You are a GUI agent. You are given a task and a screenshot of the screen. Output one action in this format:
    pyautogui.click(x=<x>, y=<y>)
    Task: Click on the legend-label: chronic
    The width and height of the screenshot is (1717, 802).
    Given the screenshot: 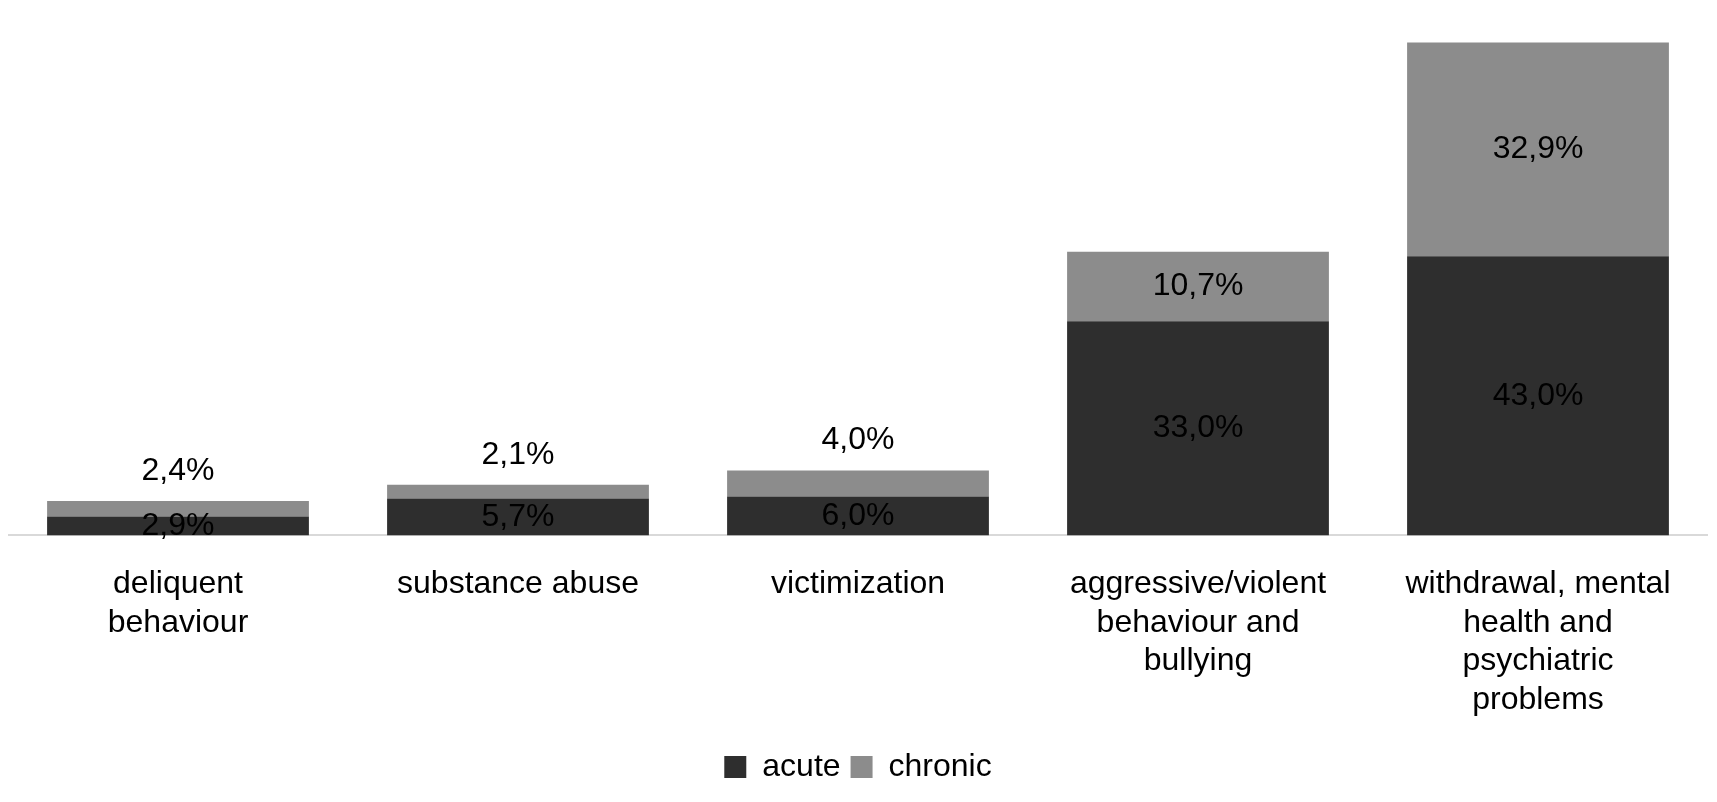 What is the action you would take?
    pyautogui.click(x=940, y=764)
    